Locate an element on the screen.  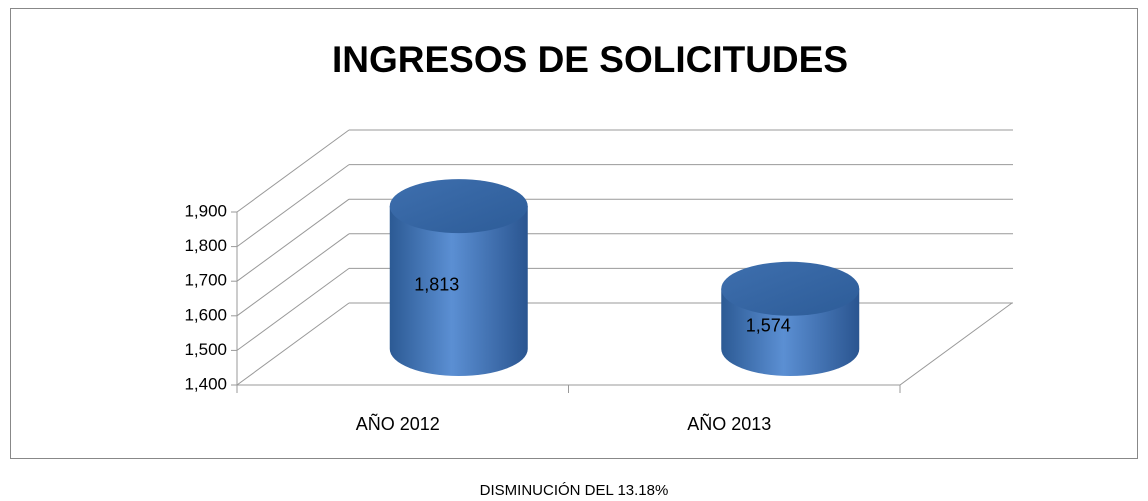
y-tick-label: 1,500 is located at coordinates (205, 349).